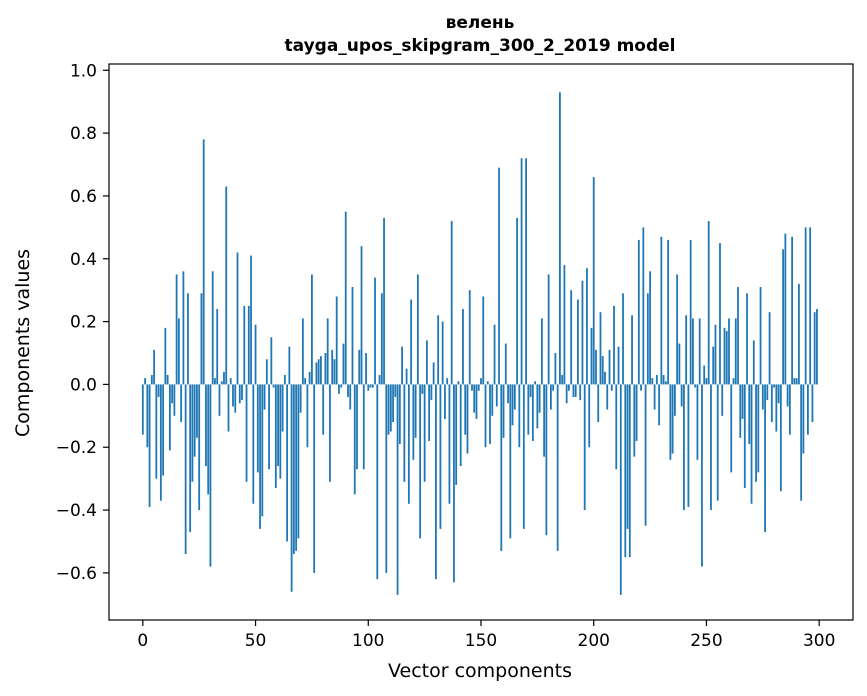  What do you see at coordinates (83, 71) in the screenshot?
I see `y-tick-label: 1.0` at bounding box center [83, 71].